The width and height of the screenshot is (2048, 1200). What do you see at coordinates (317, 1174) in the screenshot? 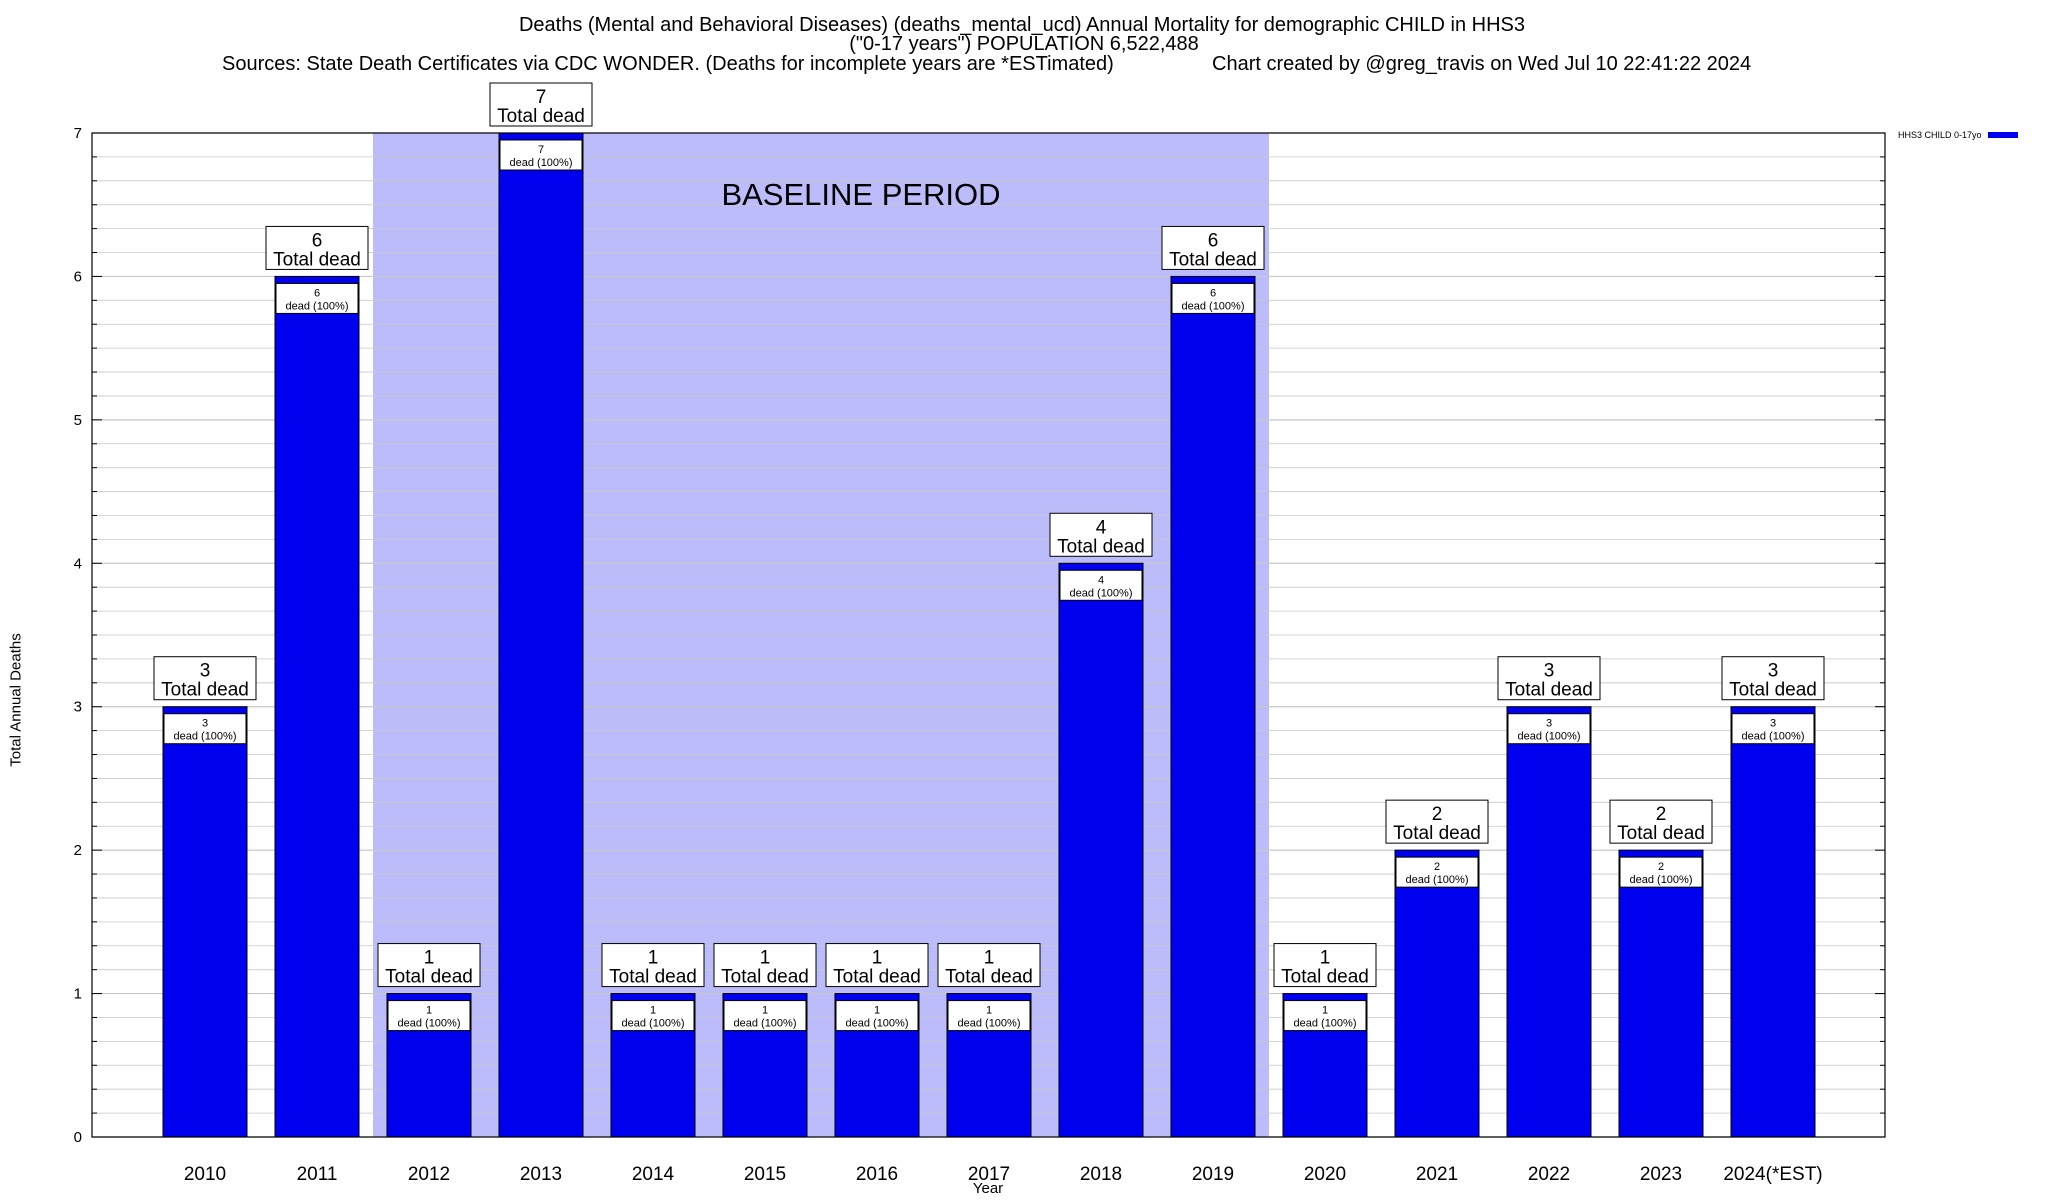
I see `x-tick-label: 2011` at bounding box center [317, 1174].